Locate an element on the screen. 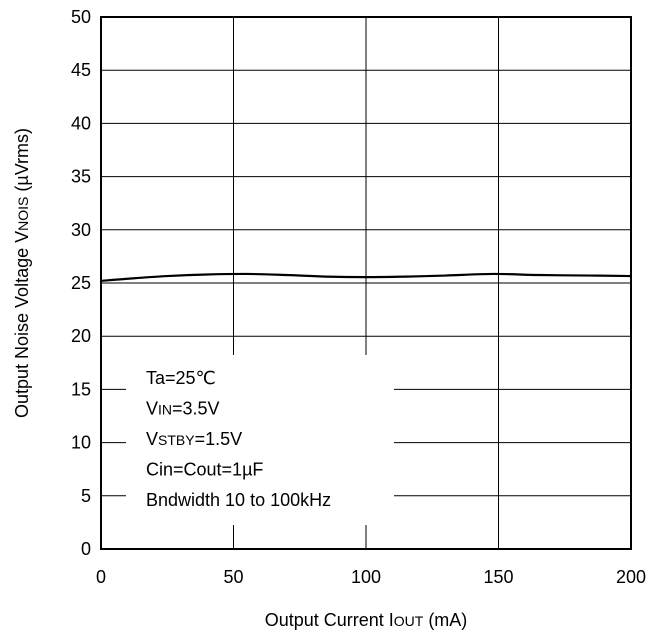 The width and height of the screenshot is (670, 637). x-tick-label: 0 is located at coordinates (101, 577).